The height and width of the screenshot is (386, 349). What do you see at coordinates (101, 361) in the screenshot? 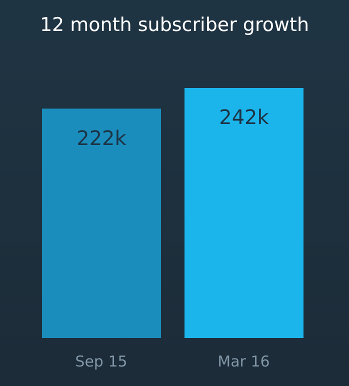
I see `x-tick-label: Sep 15` at bounding box center [101, 361].